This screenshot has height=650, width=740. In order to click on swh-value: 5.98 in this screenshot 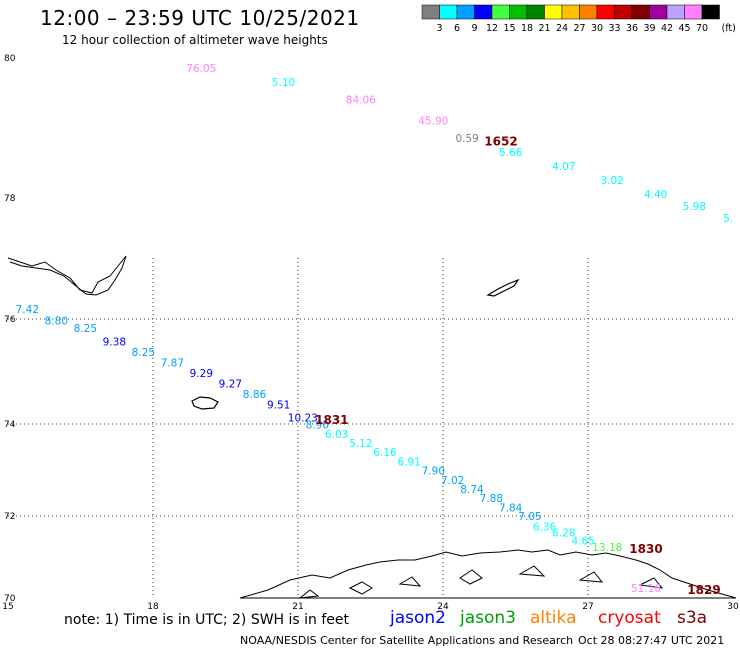, I will do `click(694, 207)`.